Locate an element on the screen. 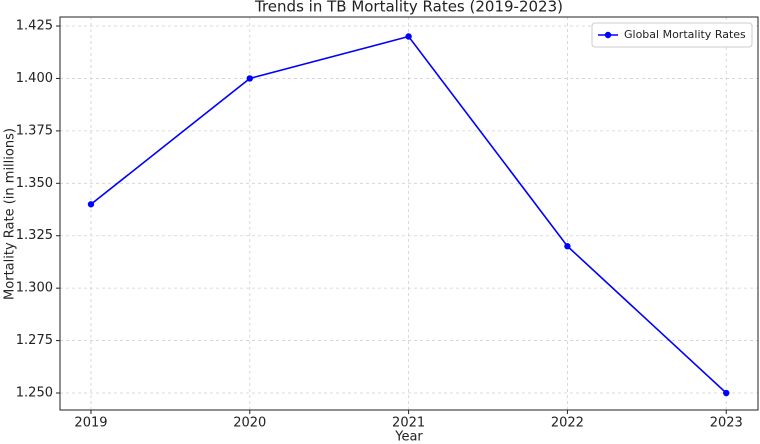 This screenshot has width=760, height=444. x-tick-label: 2020 is located at coordinates (249, 423).